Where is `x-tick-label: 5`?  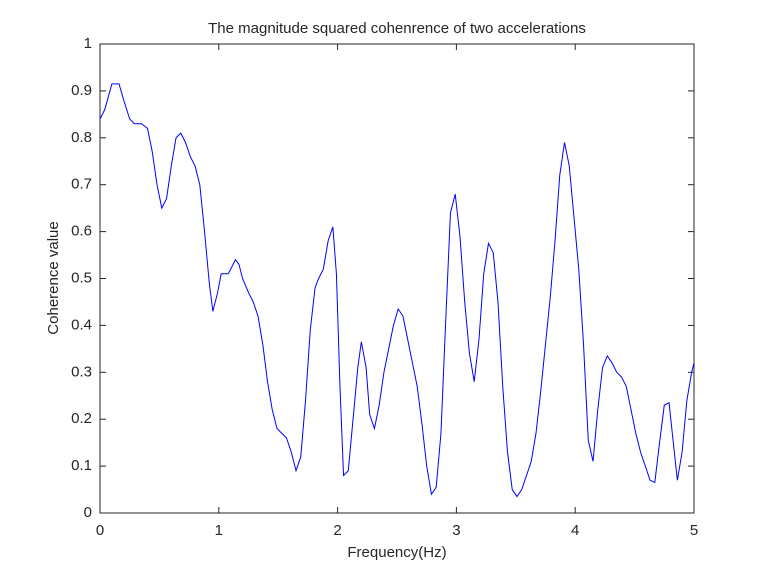 x-tick-label: 5 is located at coordinates (694, 530).